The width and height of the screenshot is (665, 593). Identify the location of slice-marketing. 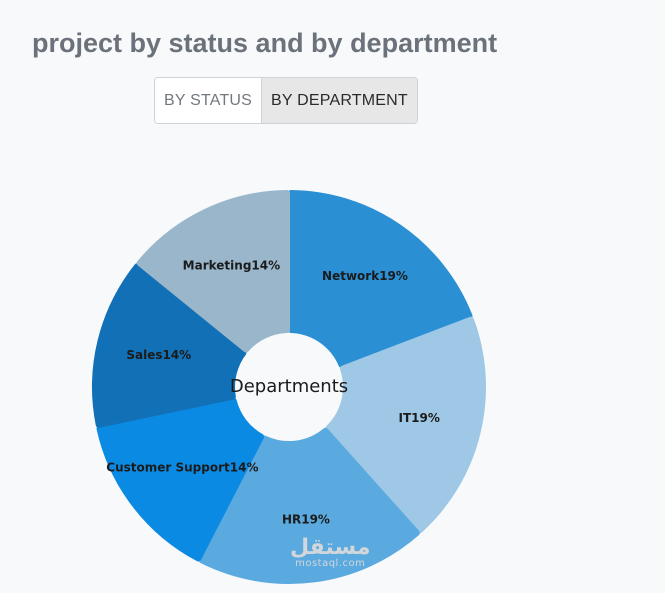
(213, 271).